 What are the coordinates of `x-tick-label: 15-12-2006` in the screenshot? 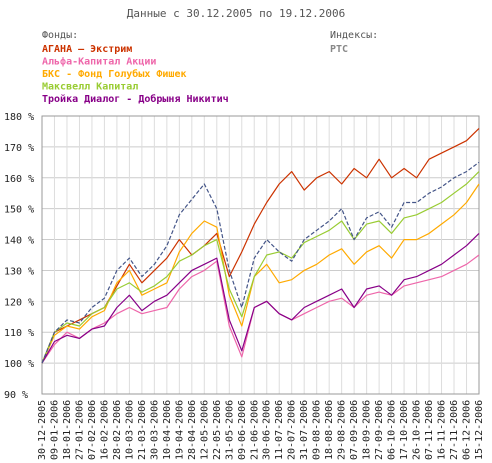 It's located at (479, 430).